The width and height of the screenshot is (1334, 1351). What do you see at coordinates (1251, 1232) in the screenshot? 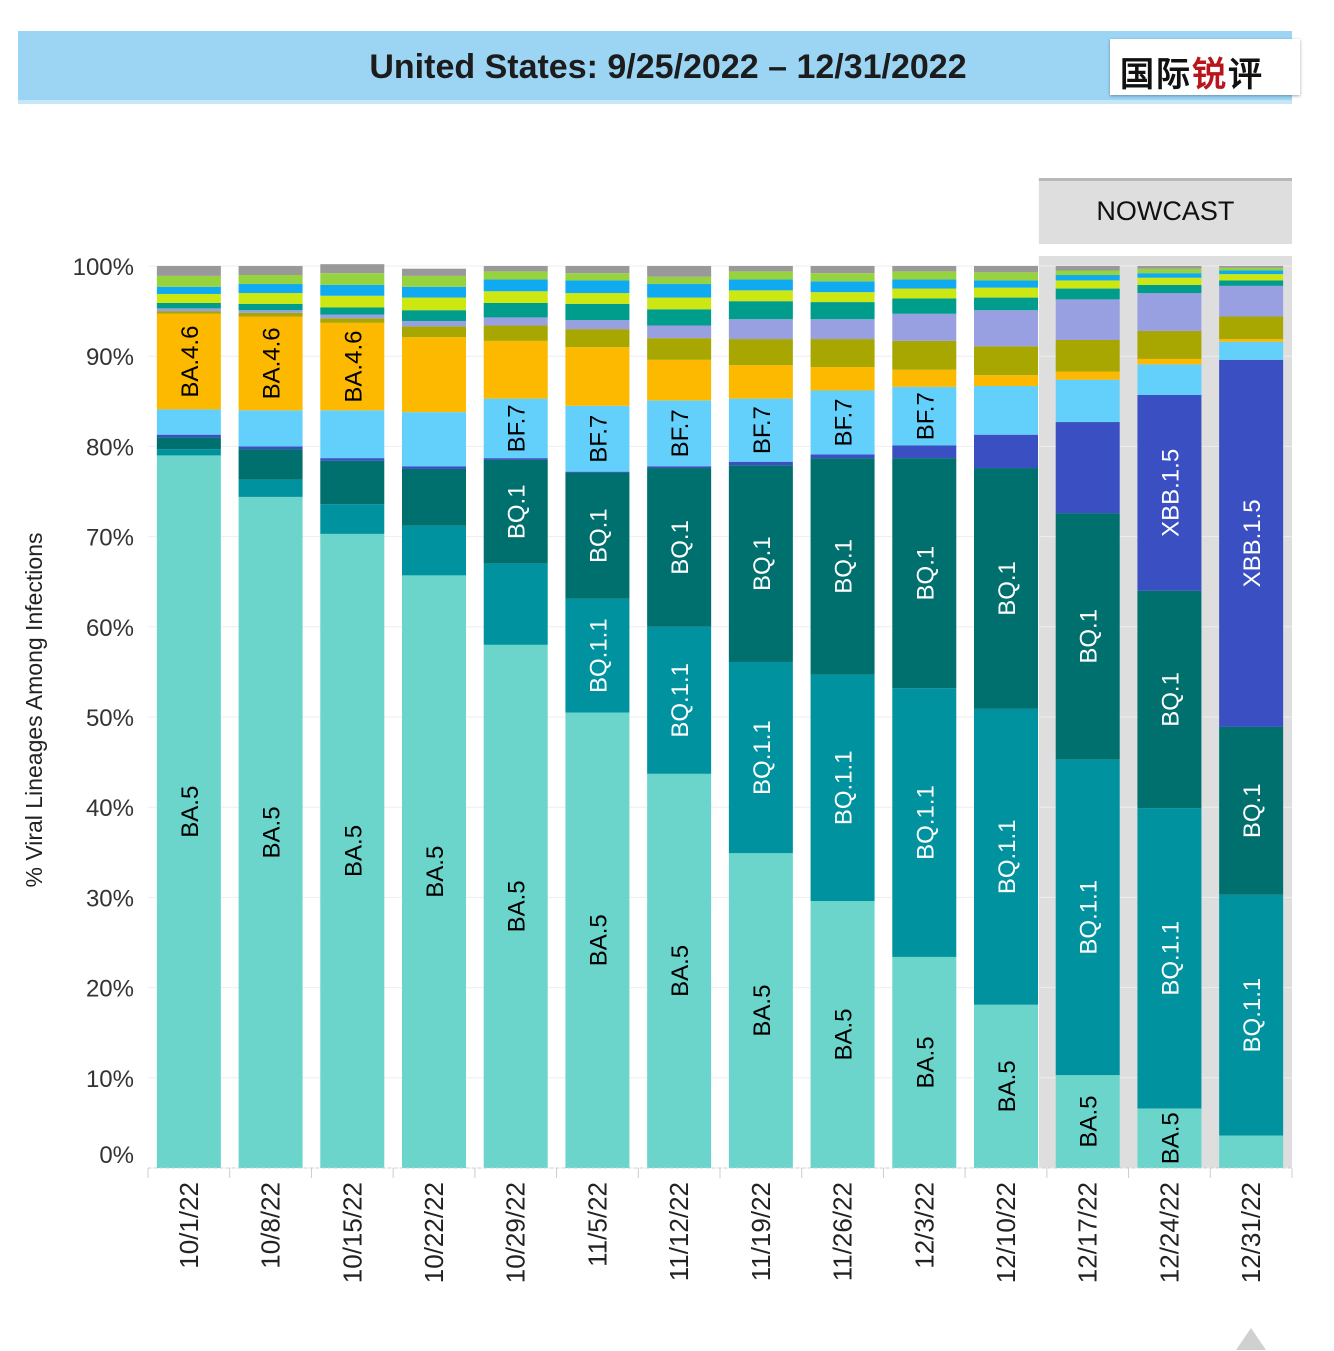
I see `x-tick-label: 12/31/22` at bounding box center [1251, 1232].